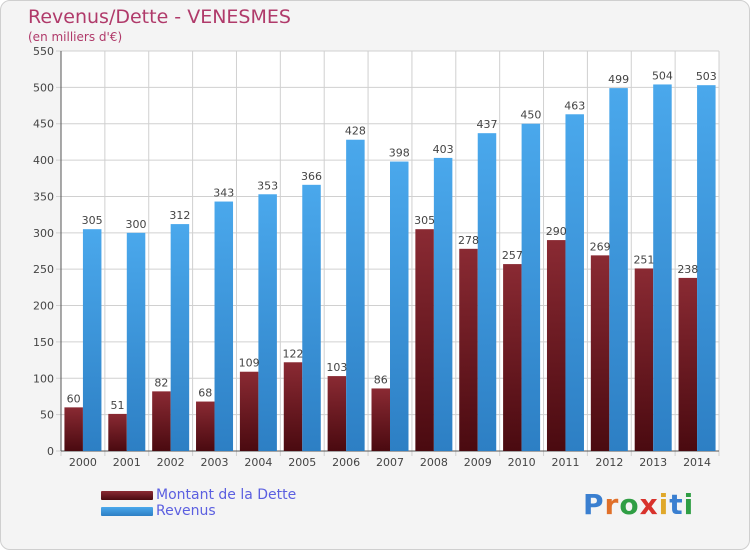 This screenshot has height=550, width=750. Describe the element at coordinates (43, 378) in the screenshot. I see `y-tick-label: 100` at that location.